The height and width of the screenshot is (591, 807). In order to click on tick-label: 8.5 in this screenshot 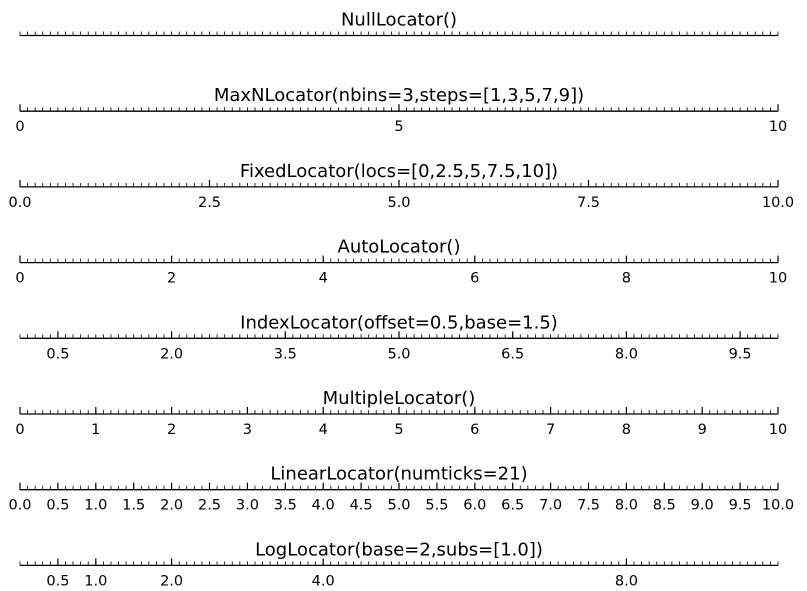, I will do `click(664, 506)`.